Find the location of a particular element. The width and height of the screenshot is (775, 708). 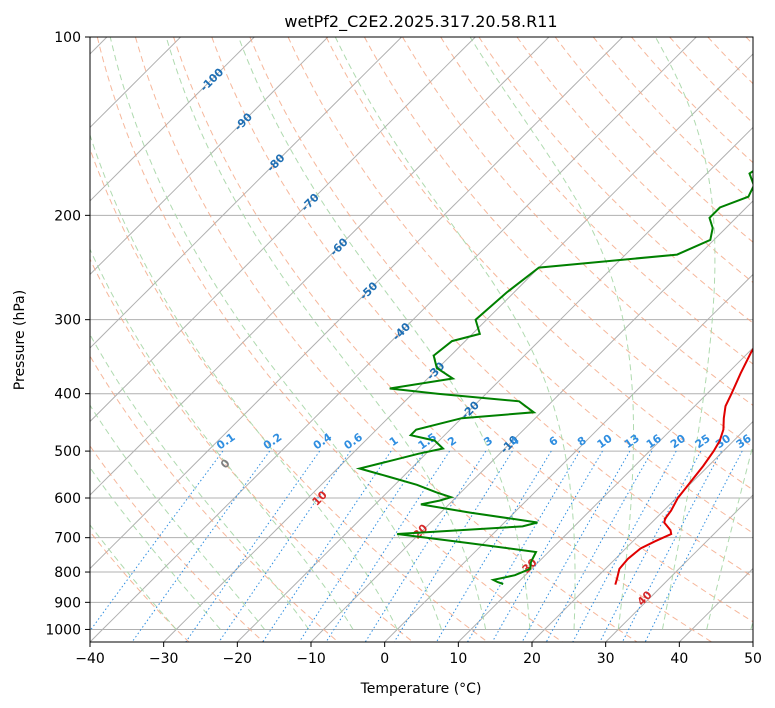

x-tick-label: 50 is located at coordinates (753, 659).